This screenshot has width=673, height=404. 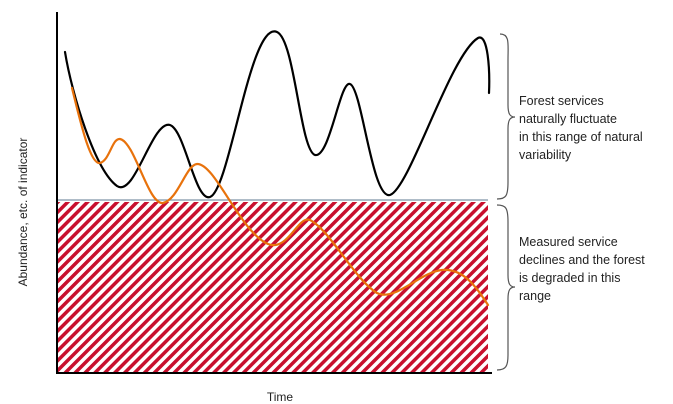 I want to click on upper-annotation-line-2: naturally fluctuate, so click(x=568, y=119).